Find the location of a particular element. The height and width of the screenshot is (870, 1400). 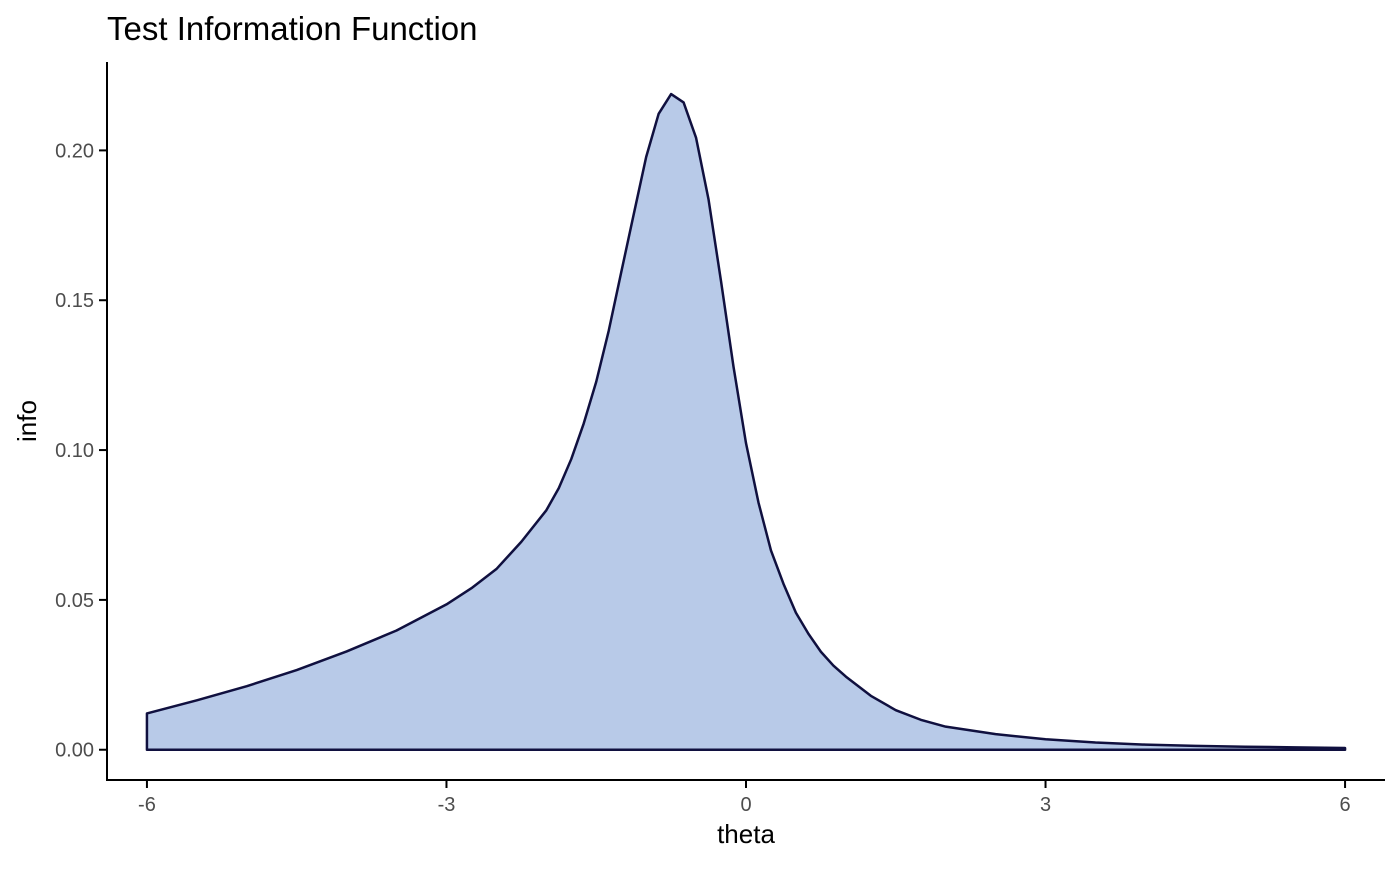

y-tick-label: 0.05 is located at coordinates (74, 601).